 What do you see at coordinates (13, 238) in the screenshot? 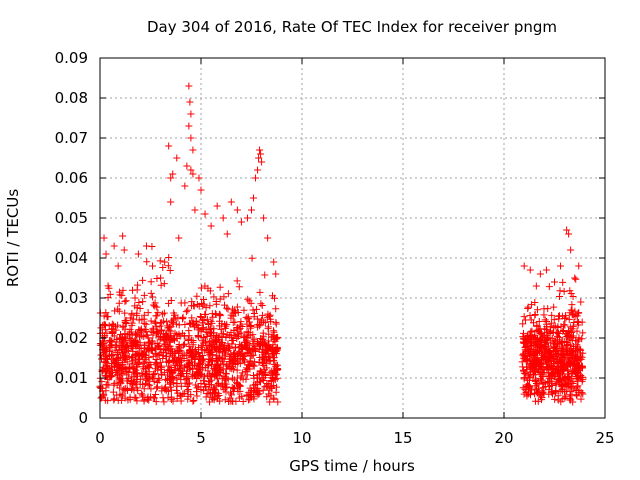
I see `y-axis-label: ROTI / TECUs` at bounding box center [13, 238].